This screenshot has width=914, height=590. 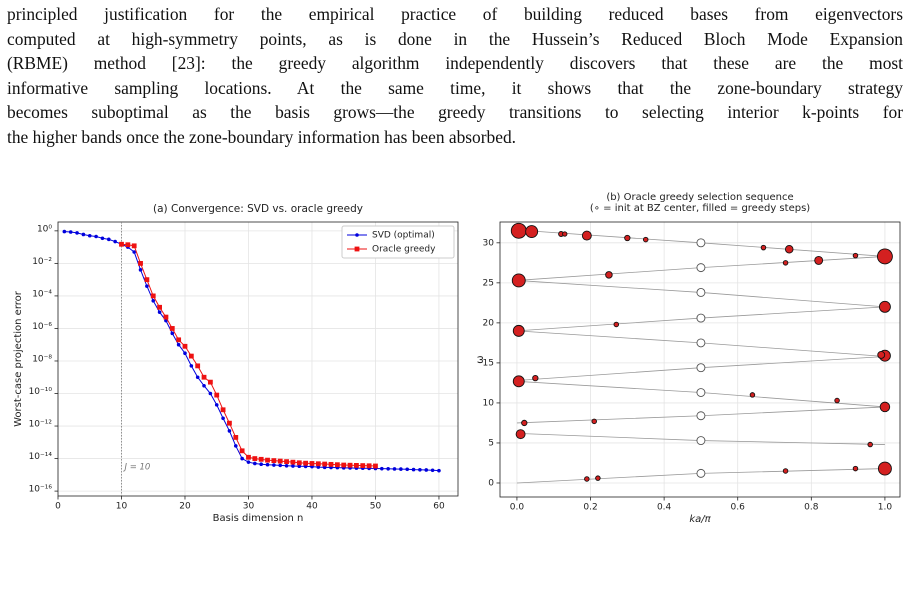 What do you see at coordinates (439, 507) in the screenshot?
I see `x-tick-label: 60` at bounding box center [439, 507].